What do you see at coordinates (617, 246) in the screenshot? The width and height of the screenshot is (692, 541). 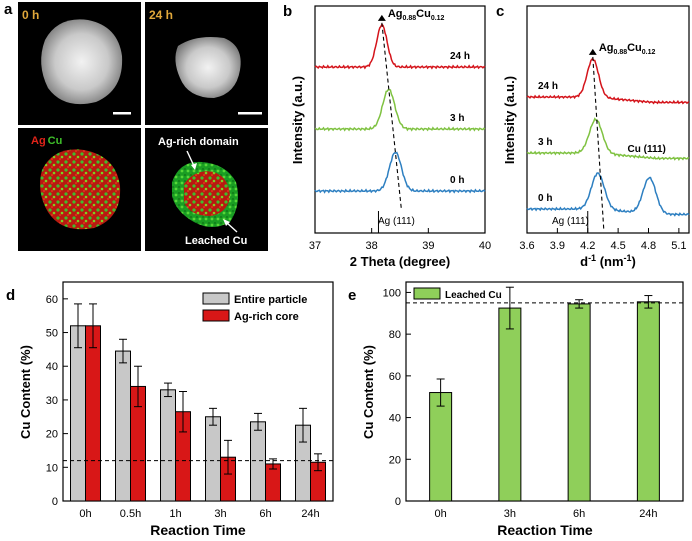 I see `x-tick-label: 4.5` at bounding box center [617, 246].